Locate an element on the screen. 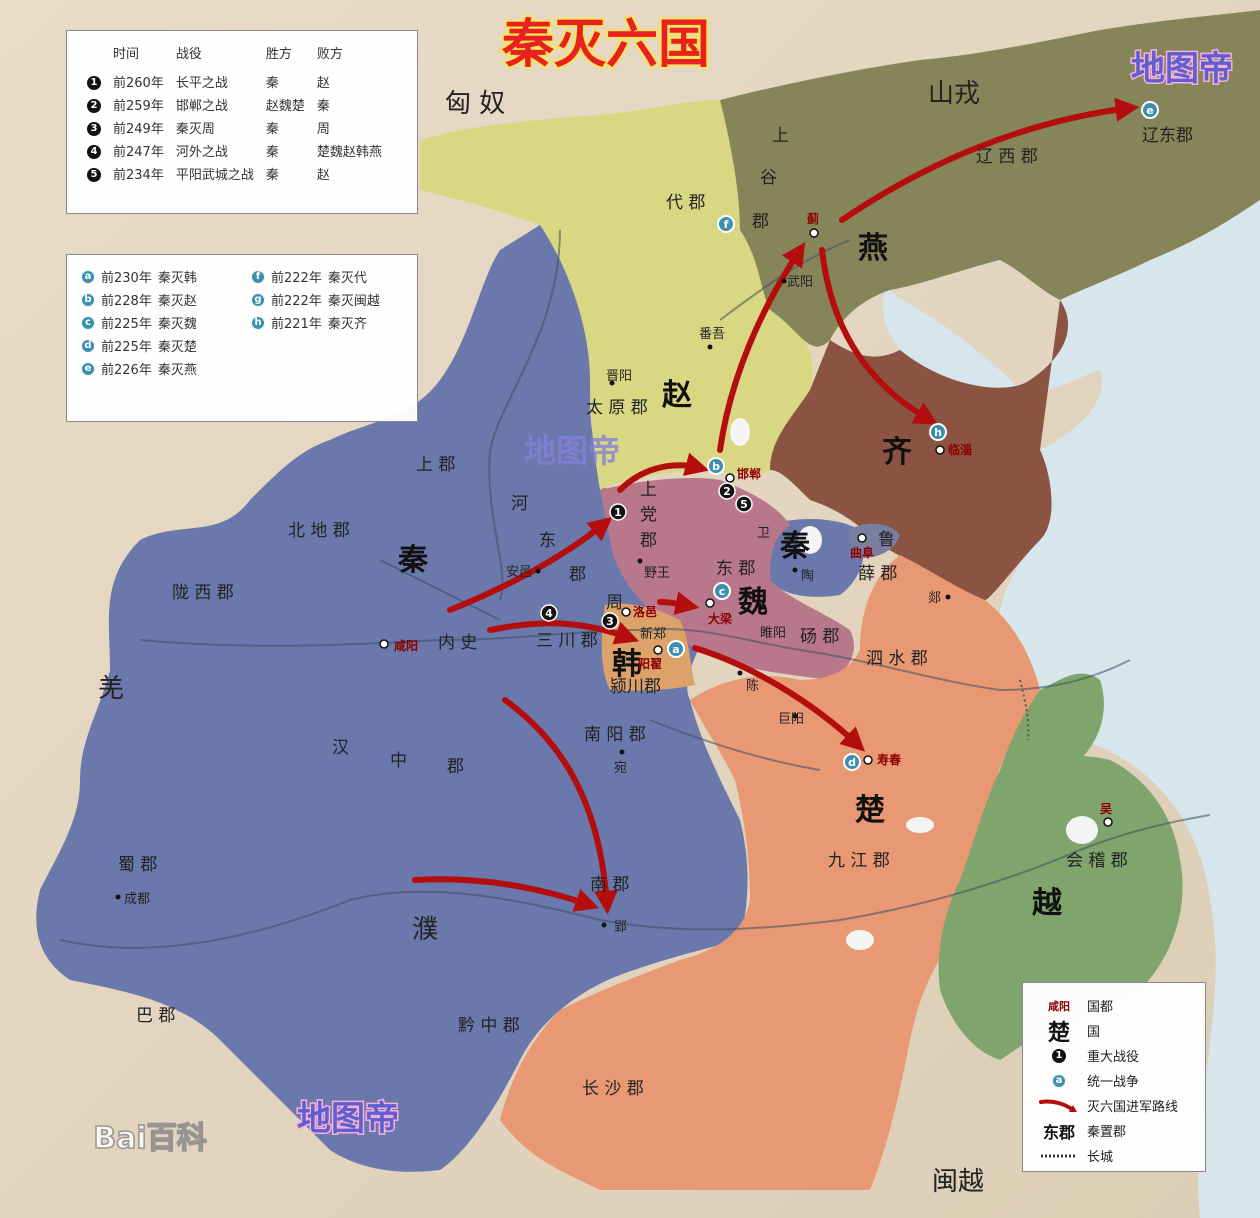 The image size is (1260, 1218). region-yan is located at coordinates (990, 178).